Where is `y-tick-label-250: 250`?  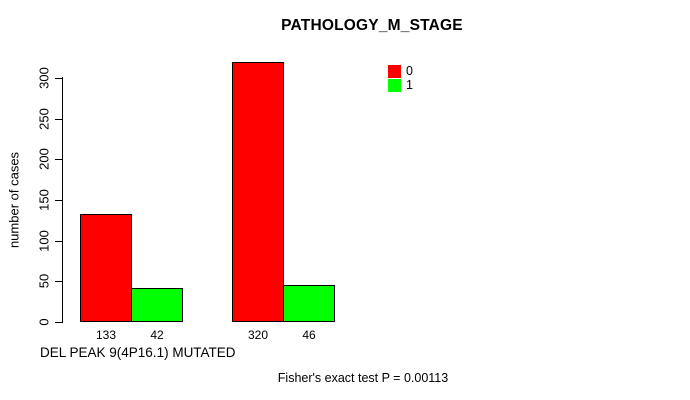
y-tick-label-250: 250 is located at coordinates (44, 119).